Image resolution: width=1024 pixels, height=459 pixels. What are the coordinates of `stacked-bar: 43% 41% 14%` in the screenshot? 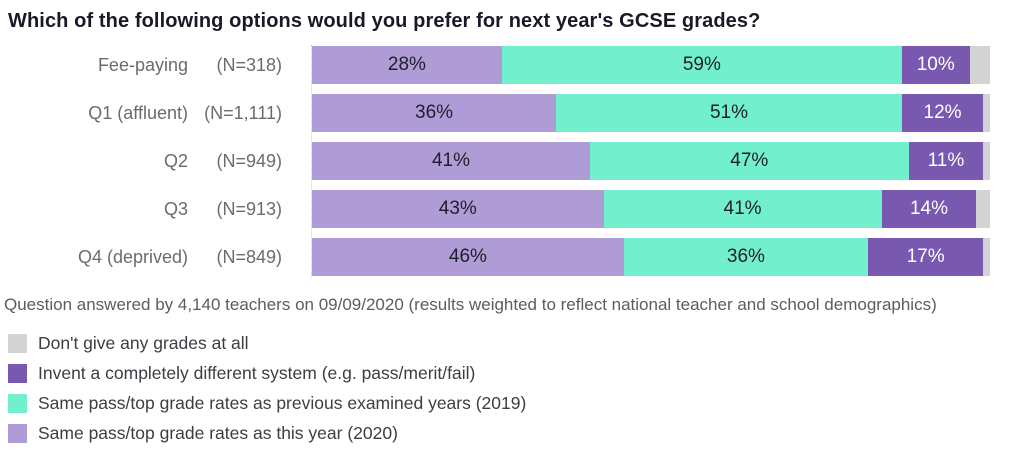 It's located at (651, 209).